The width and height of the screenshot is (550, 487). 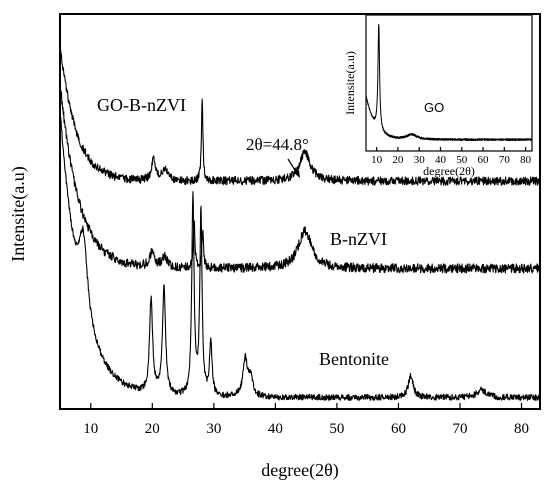 What do you see at coordinates (354, 359) in the screenshot?
I see `series-label-bentonite: Bentonite` at bounding box center [354, 359].